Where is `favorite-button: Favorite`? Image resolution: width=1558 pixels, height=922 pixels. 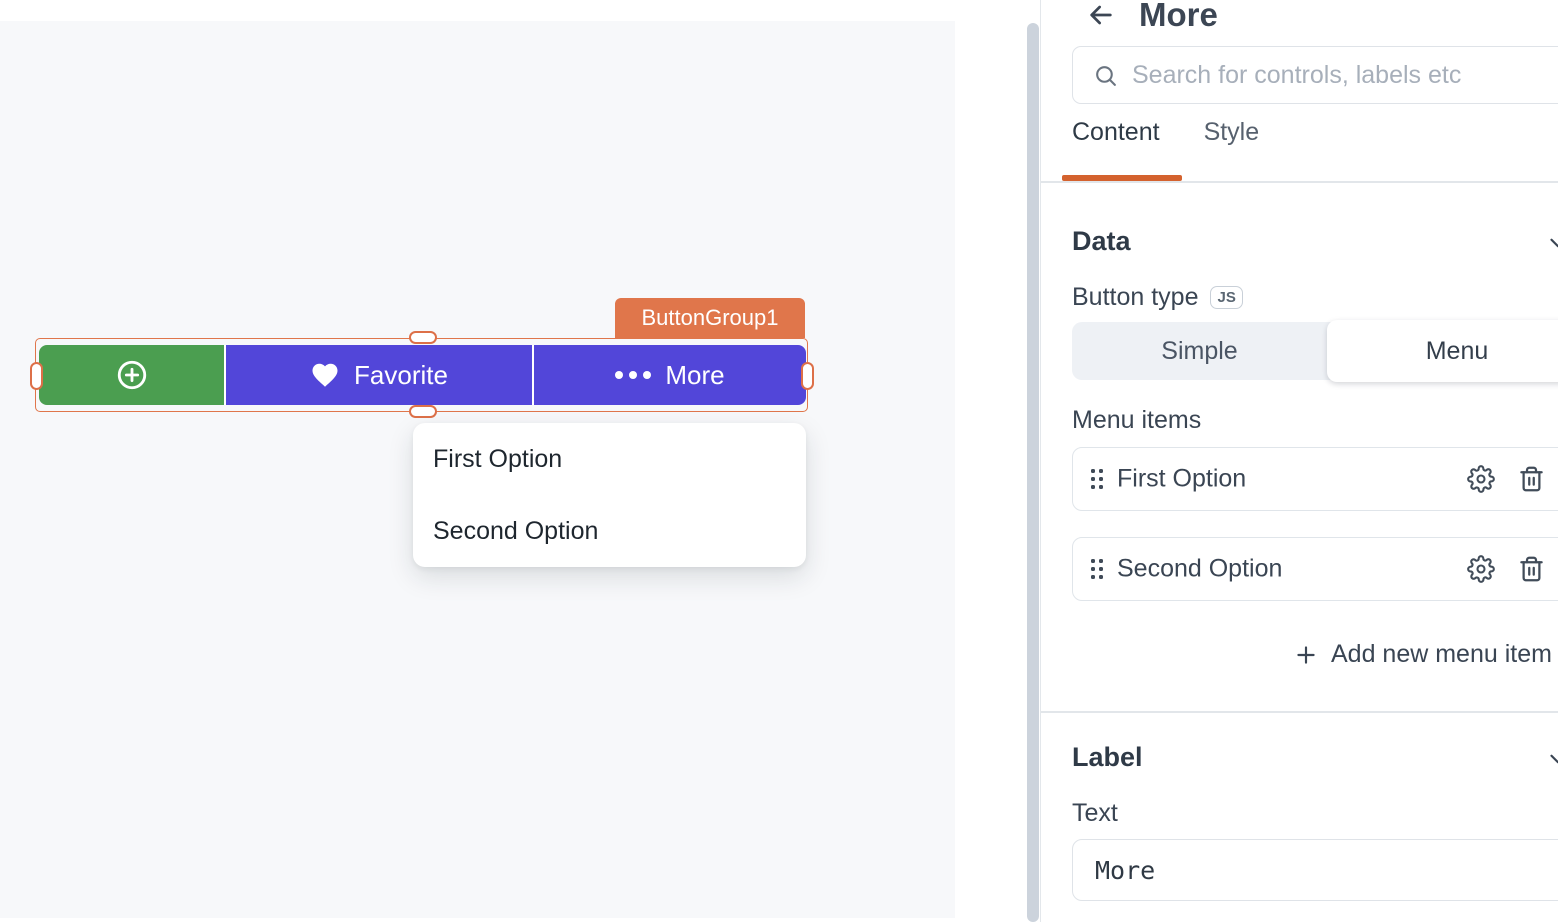
favorite-button: Favorite is located at coordinates (379, 375).